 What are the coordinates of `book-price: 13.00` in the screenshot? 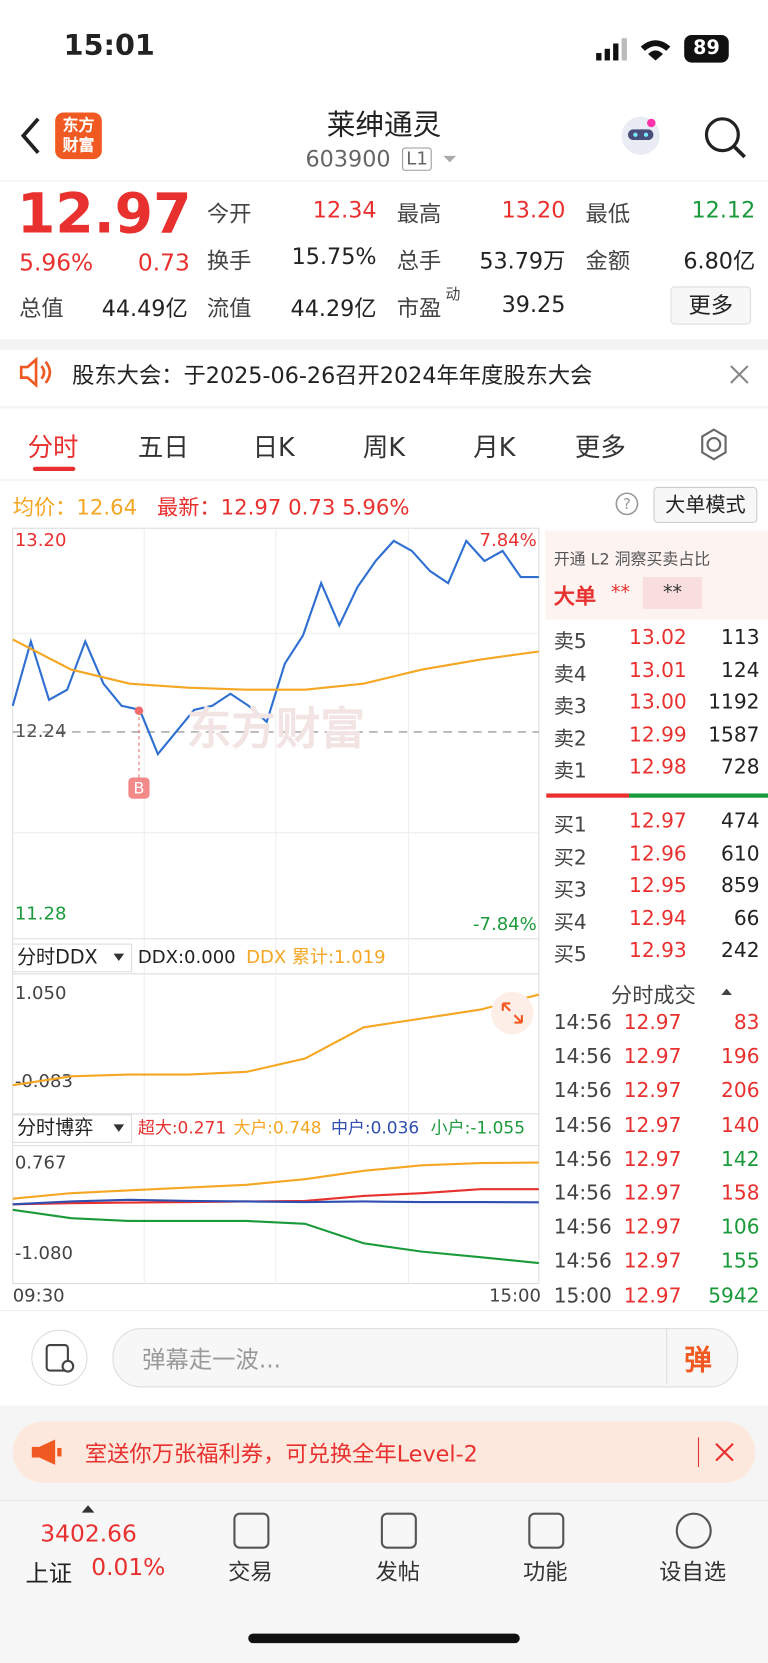 It's located at (658, 702).